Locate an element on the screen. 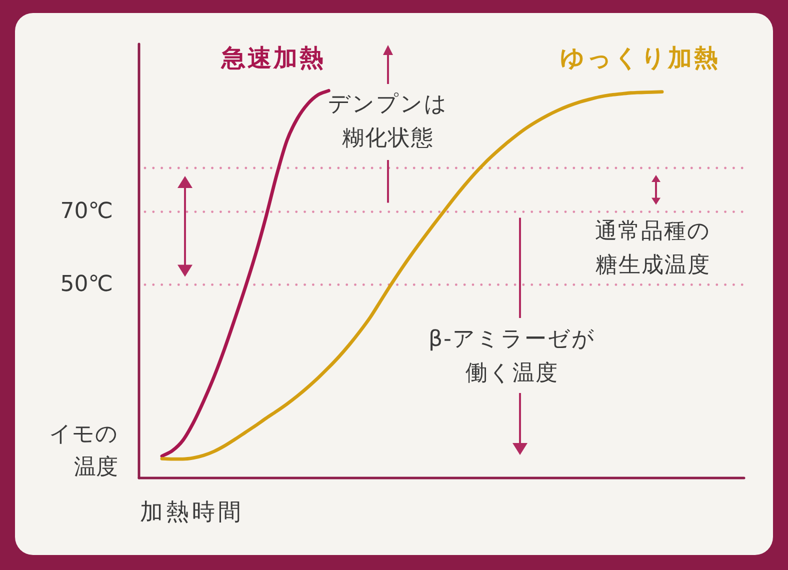  y-tick-label: 50℃ is located at coordinates (86, 284).